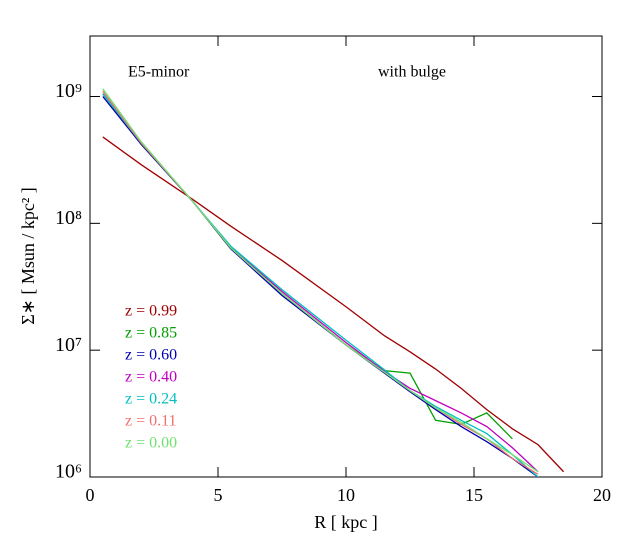 The image size is (629, 550). I want to click on legend-entry: z = 0.99, so click(151, 311).